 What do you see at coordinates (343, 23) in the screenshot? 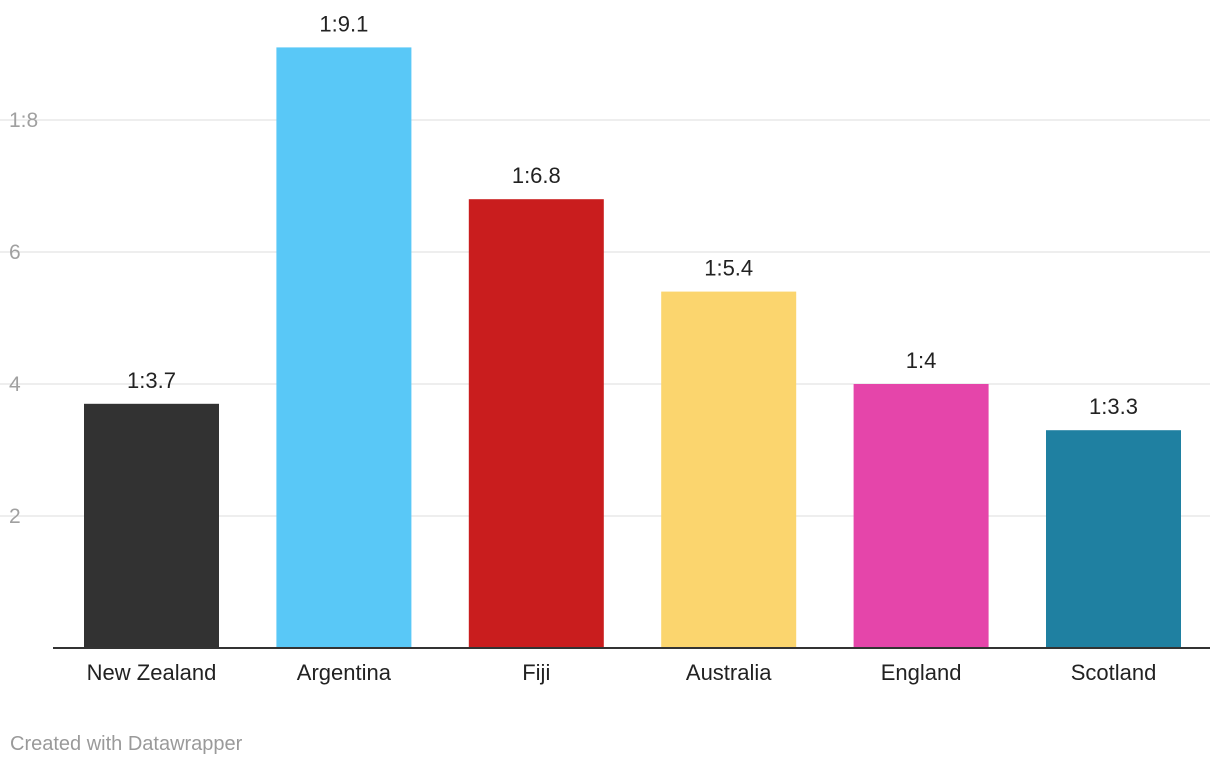
I see `bar-value-label: 1:9.1` at bounding box center [343, 23].